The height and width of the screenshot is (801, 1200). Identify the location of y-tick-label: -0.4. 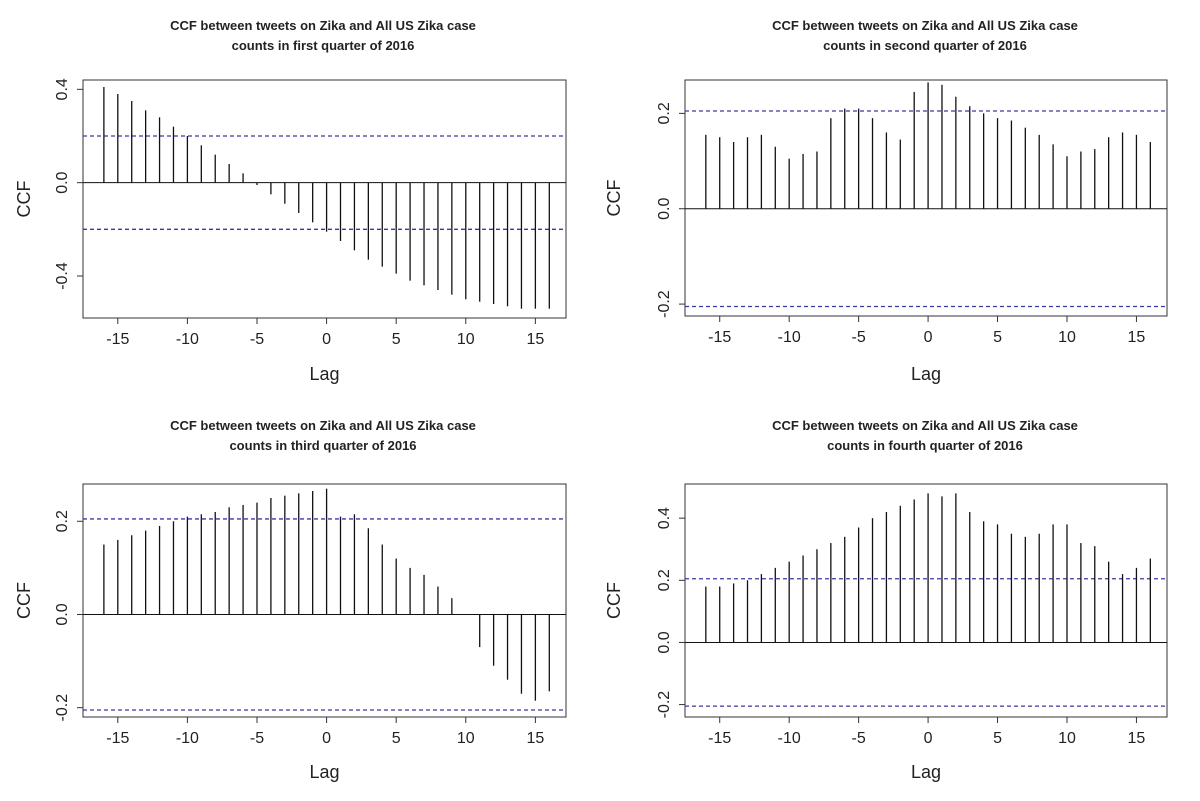
(62, 276).